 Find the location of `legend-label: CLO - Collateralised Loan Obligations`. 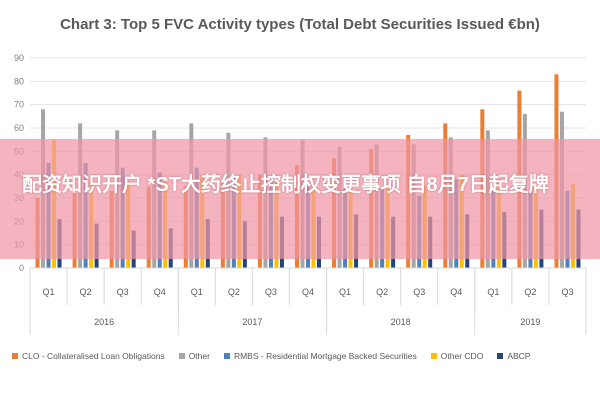

legend-label: CLO - Collateralised Loan Obligations is located at coordinates (93, 356).